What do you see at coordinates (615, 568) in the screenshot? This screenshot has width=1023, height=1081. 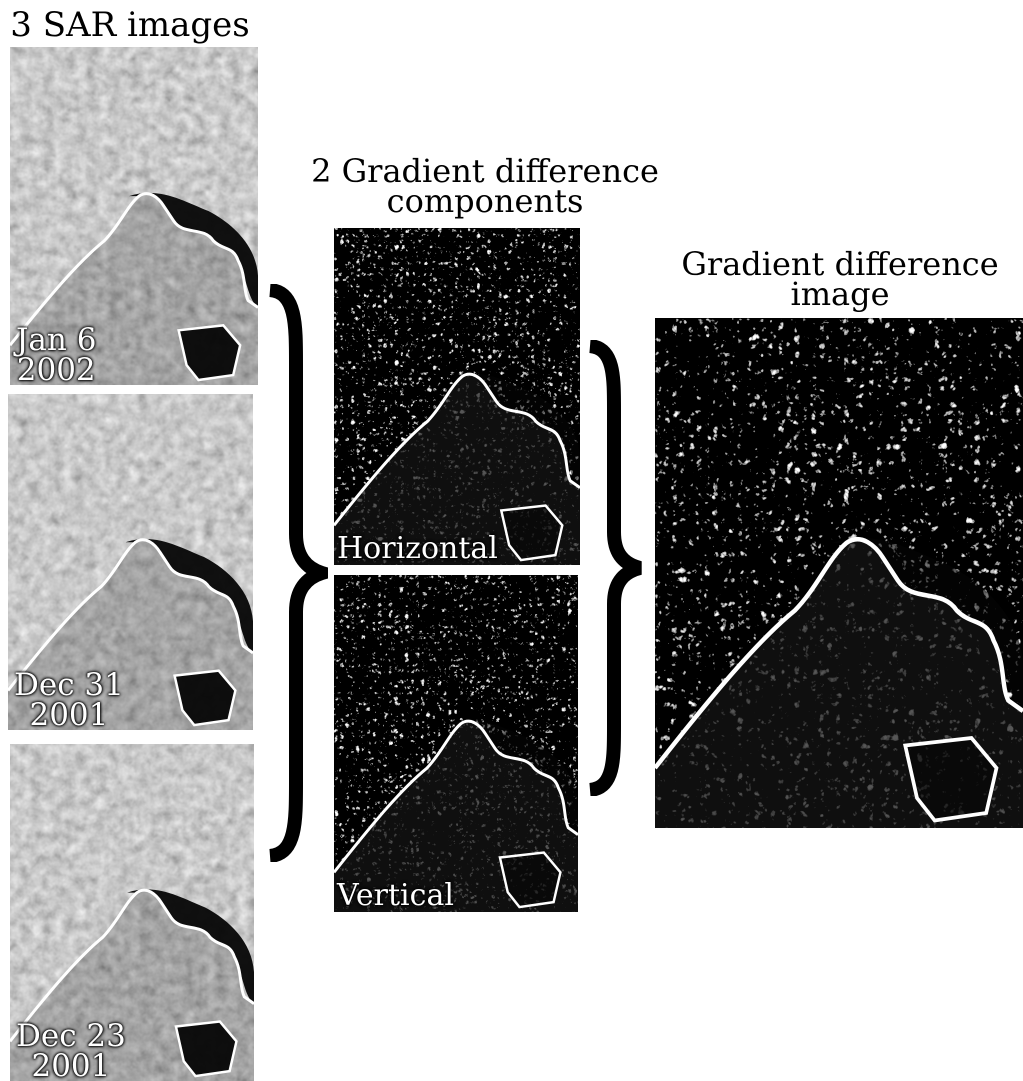 I see `brace-components-to-gradient` at bounding box center [615, 568].